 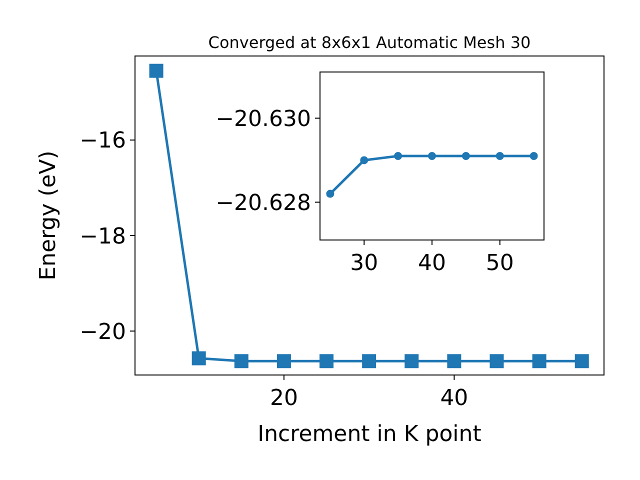 I want to click on y-tick-label: −20, so click(x=103, y=332).